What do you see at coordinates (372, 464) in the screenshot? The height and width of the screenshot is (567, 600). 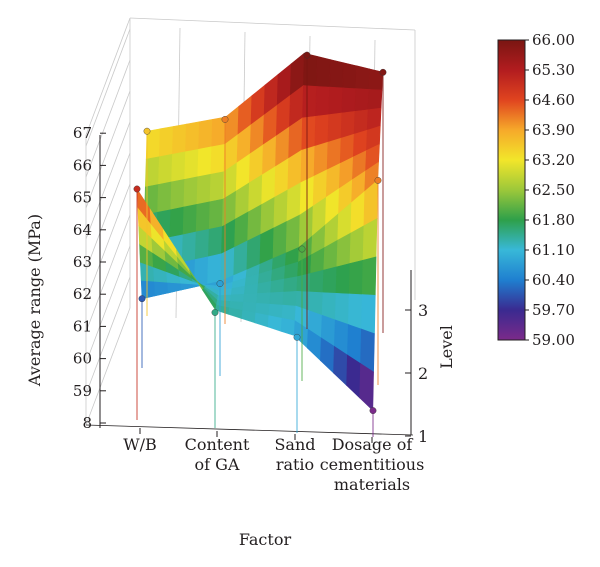 I see `x-tick-label: Dosage of cementitious materials` at bounding box center [372, 464].